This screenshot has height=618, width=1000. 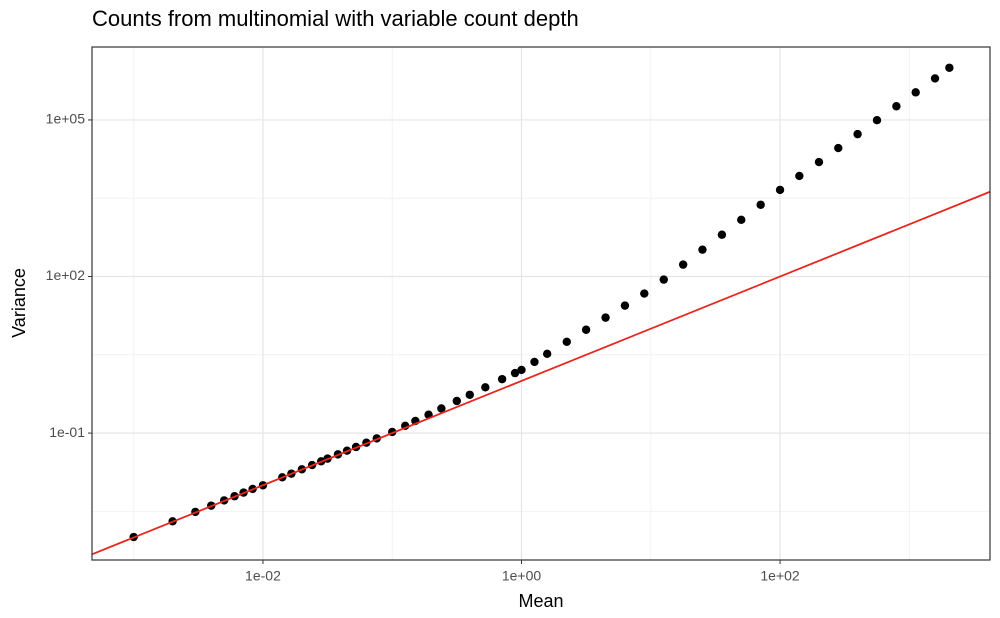 What do you see at coordinates (780, 576) in the screenshot?
I see `x-tick-label: 1e+02` at bounding box center [780, 576].